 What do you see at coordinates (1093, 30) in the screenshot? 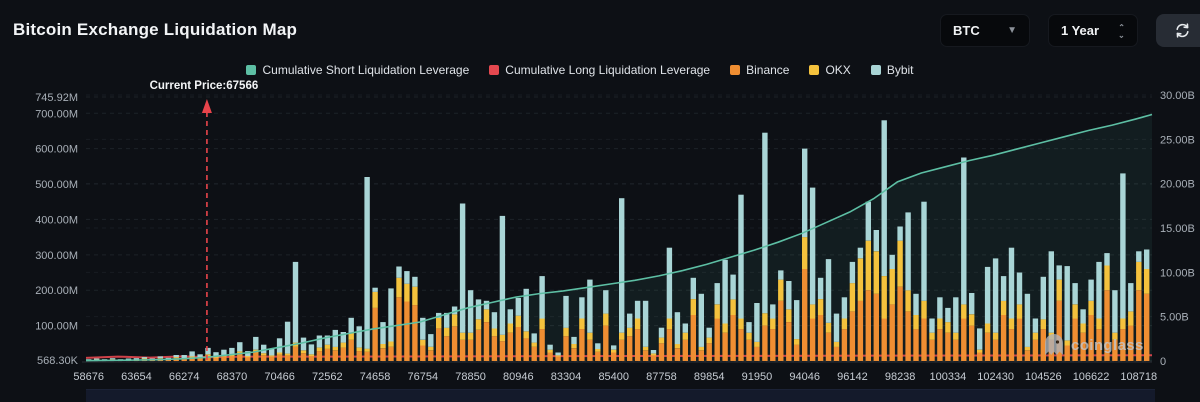
I see `range-select: 1 Year ⌃ ⌃` at bounding box center [1093, 30].